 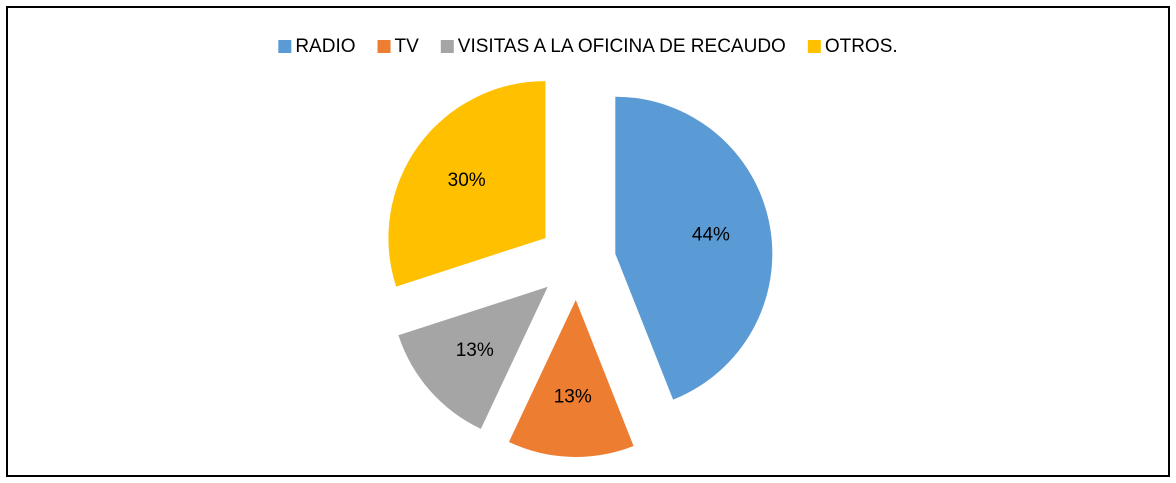 What do you see at coordinates (407, 46) in the screenshot?
I see `legend-label: TV` at bounding box center [407, 46].